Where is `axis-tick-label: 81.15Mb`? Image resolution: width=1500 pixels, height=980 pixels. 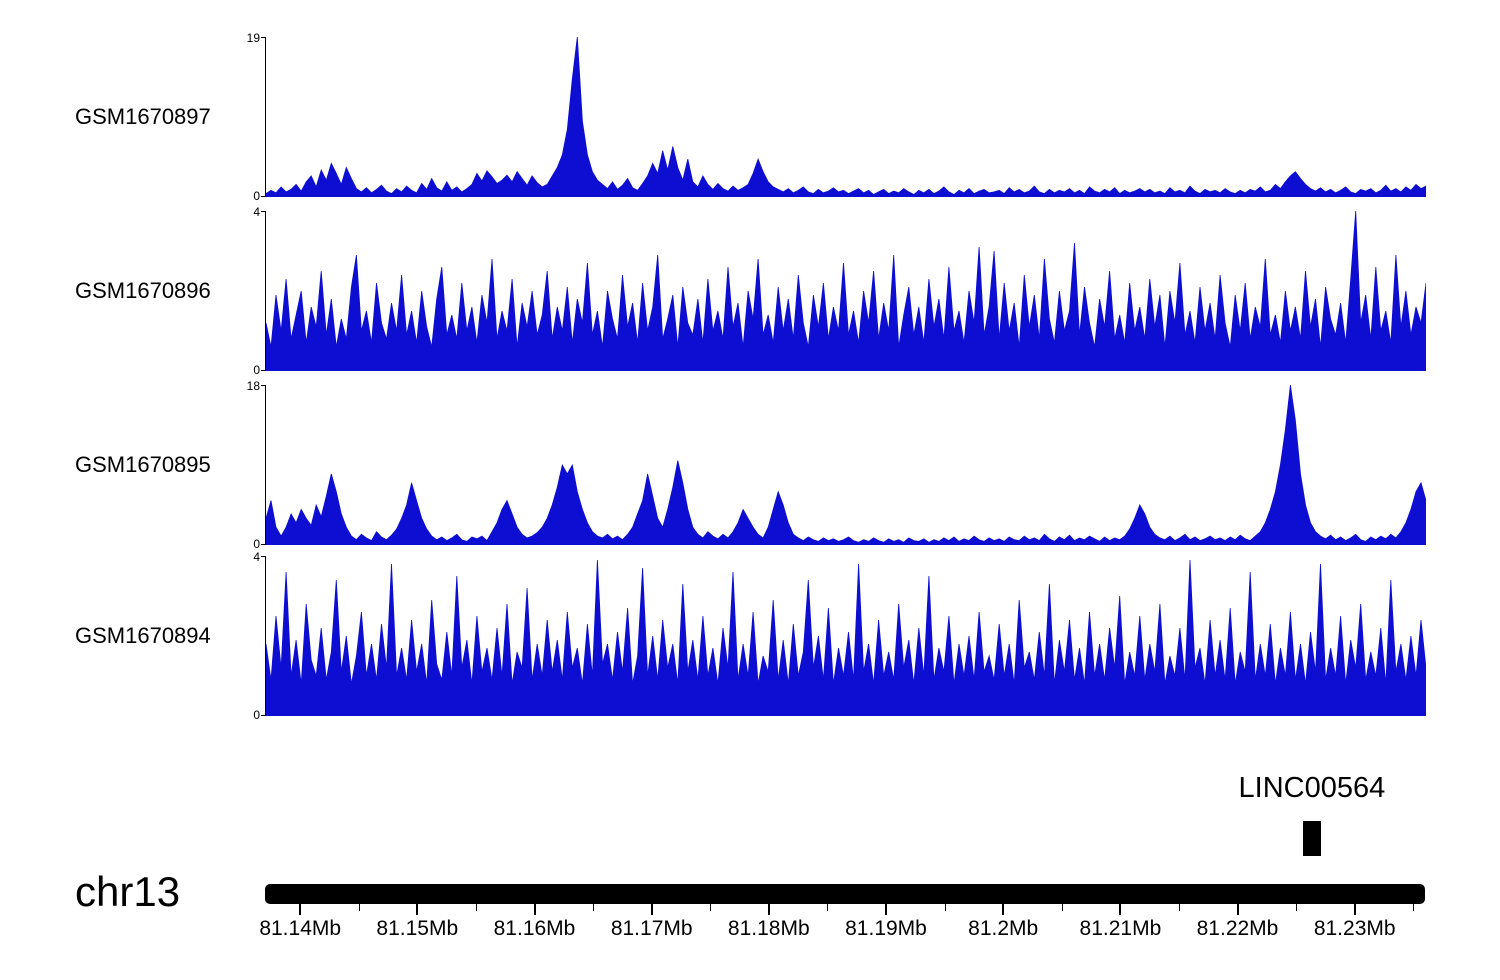 axis-tick-label: 81.15Mb is located at coordinates (417, 928).